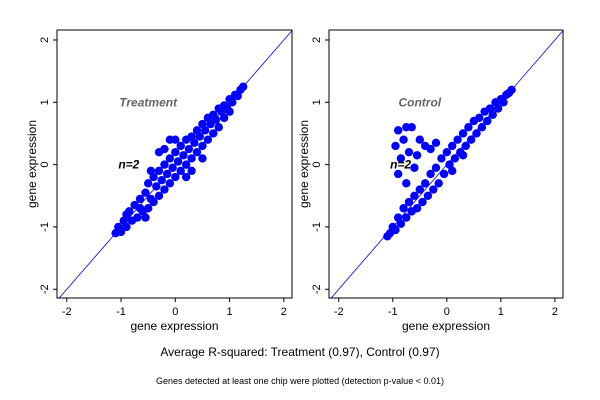 Image resolution: width=600 pixels, height=400 pixels. I want to click on panel-title: Control, so click(419, 102).